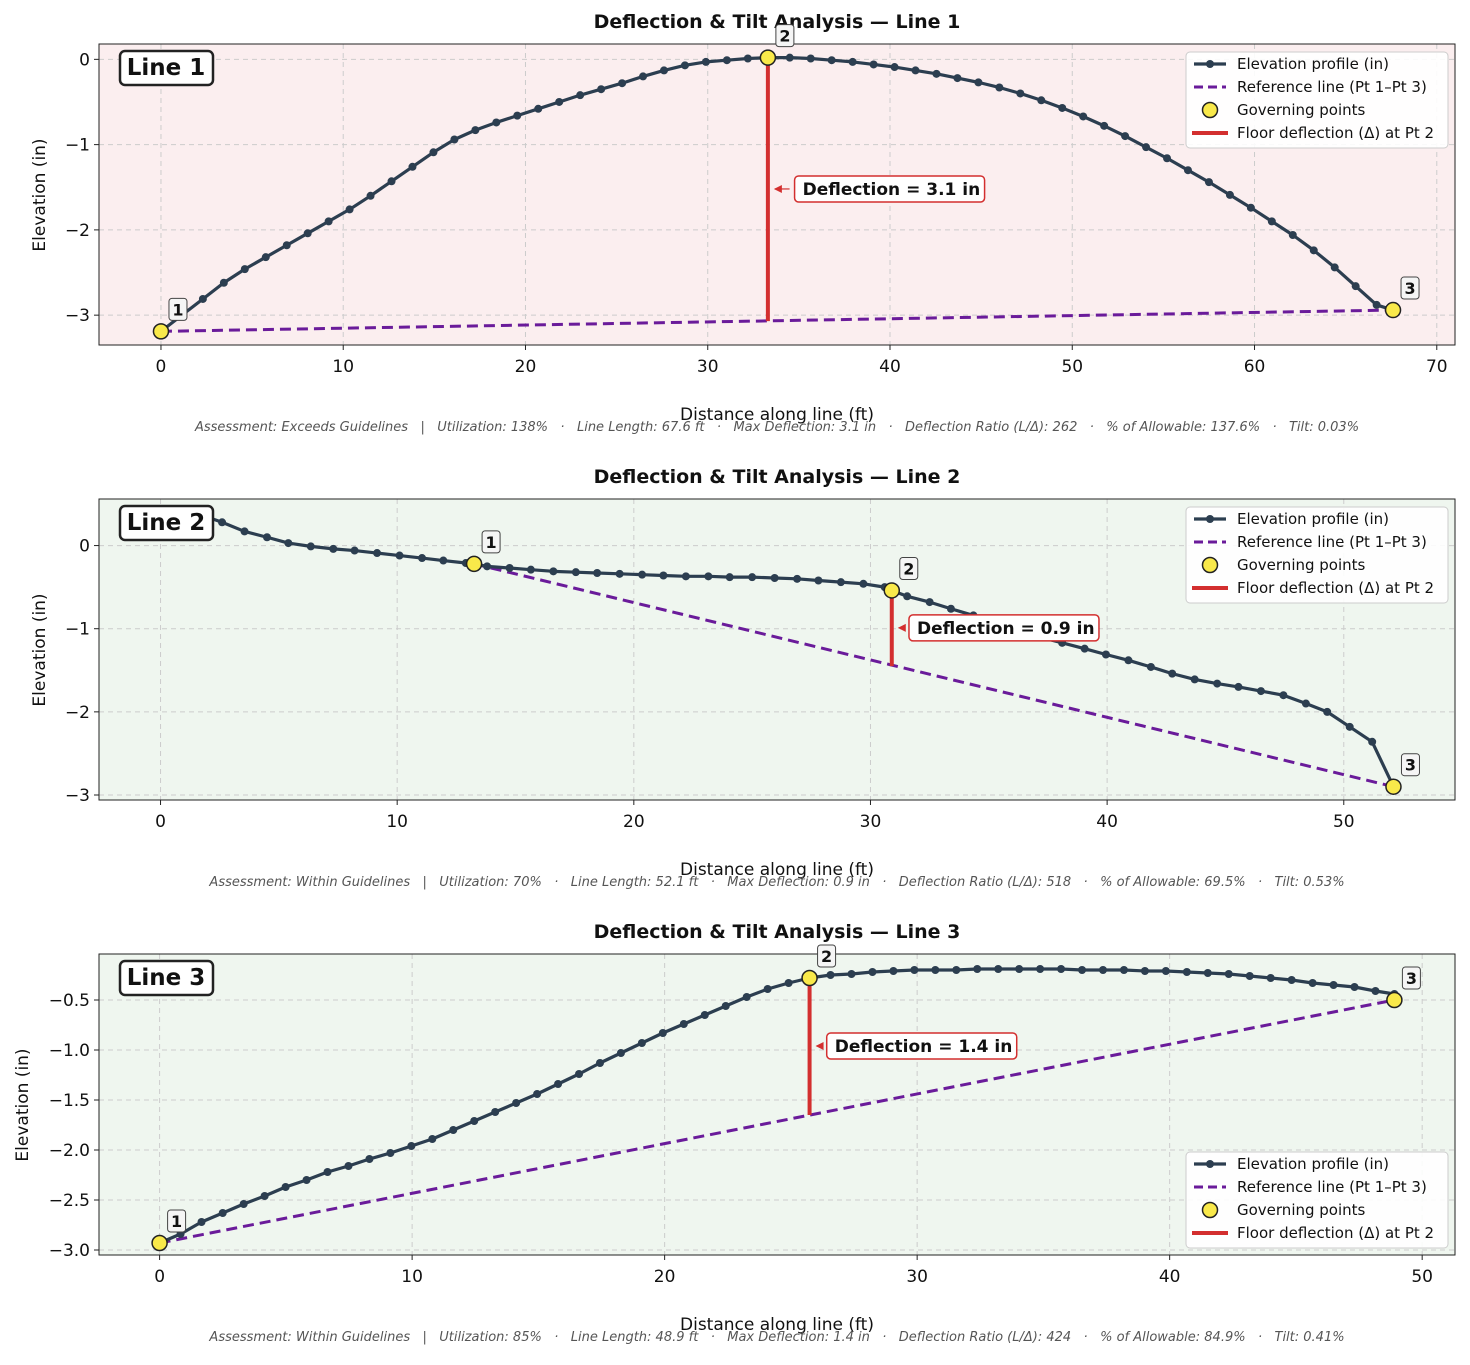  I want to click on y-tick-label: −1, so click(77, 630).